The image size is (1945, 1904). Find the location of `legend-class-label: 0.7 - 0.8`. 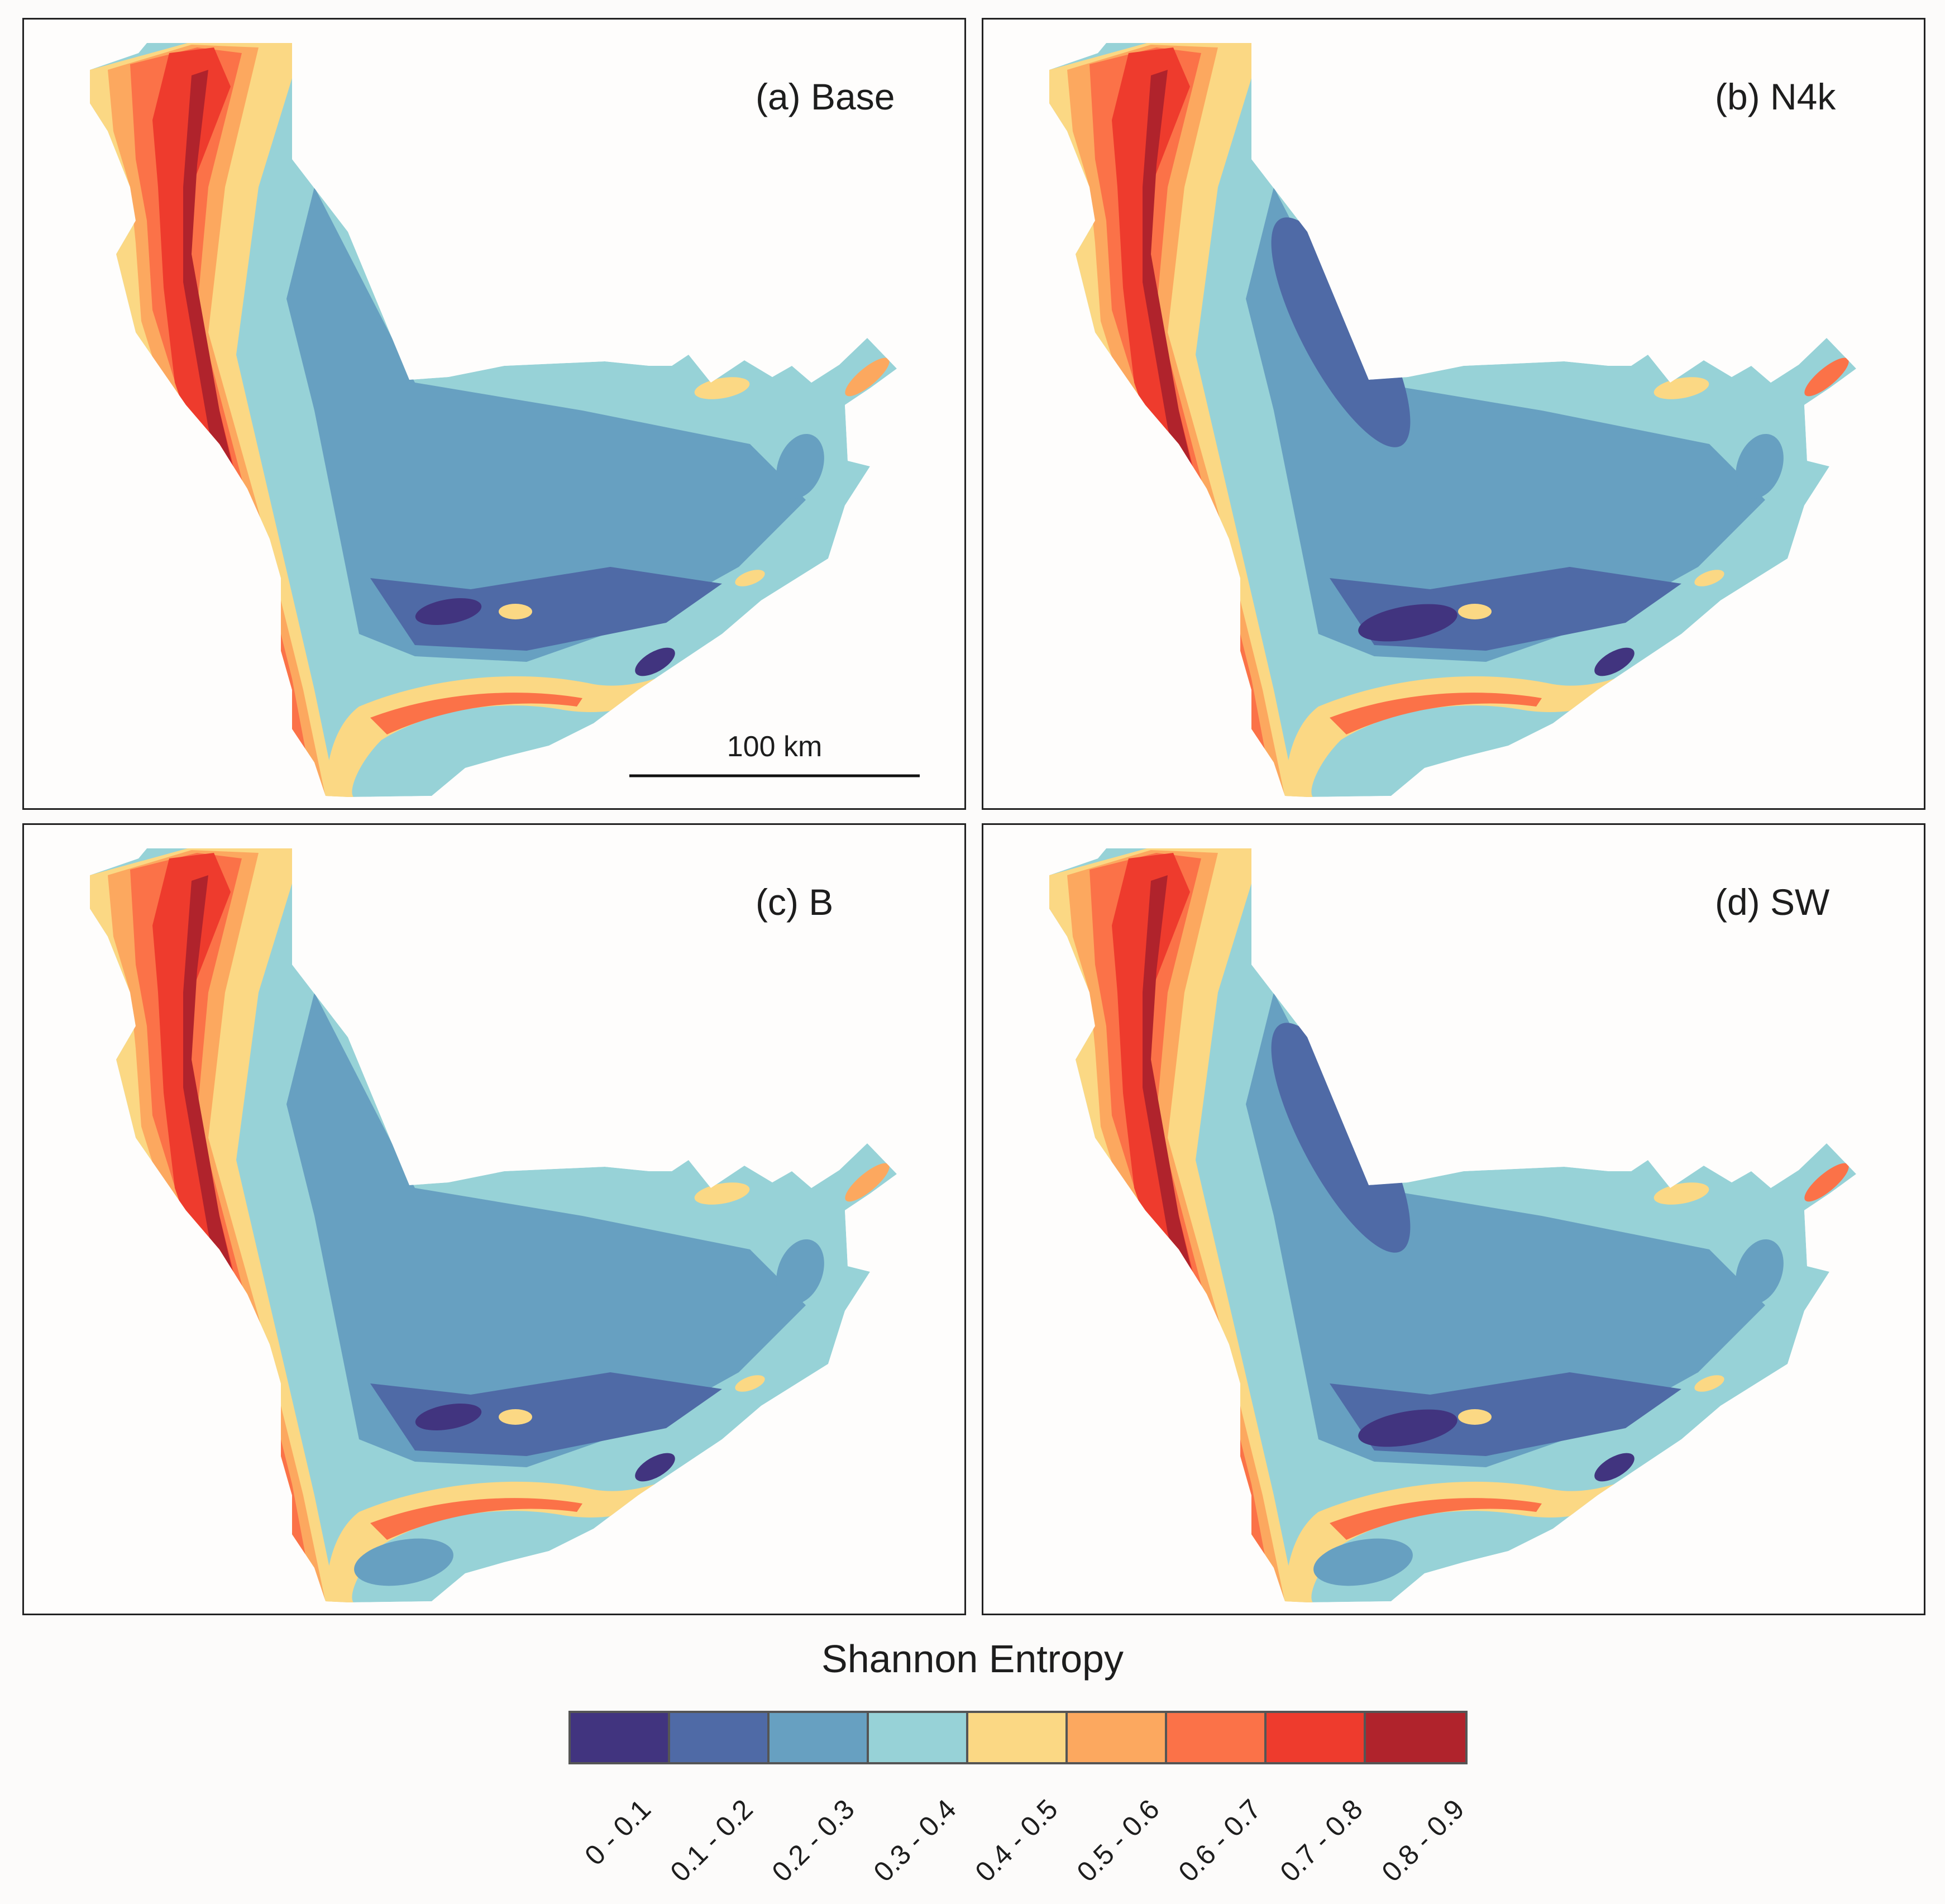

legend-class-label: 0.7 - 0.8 is located at coordinates (1321, 1840).